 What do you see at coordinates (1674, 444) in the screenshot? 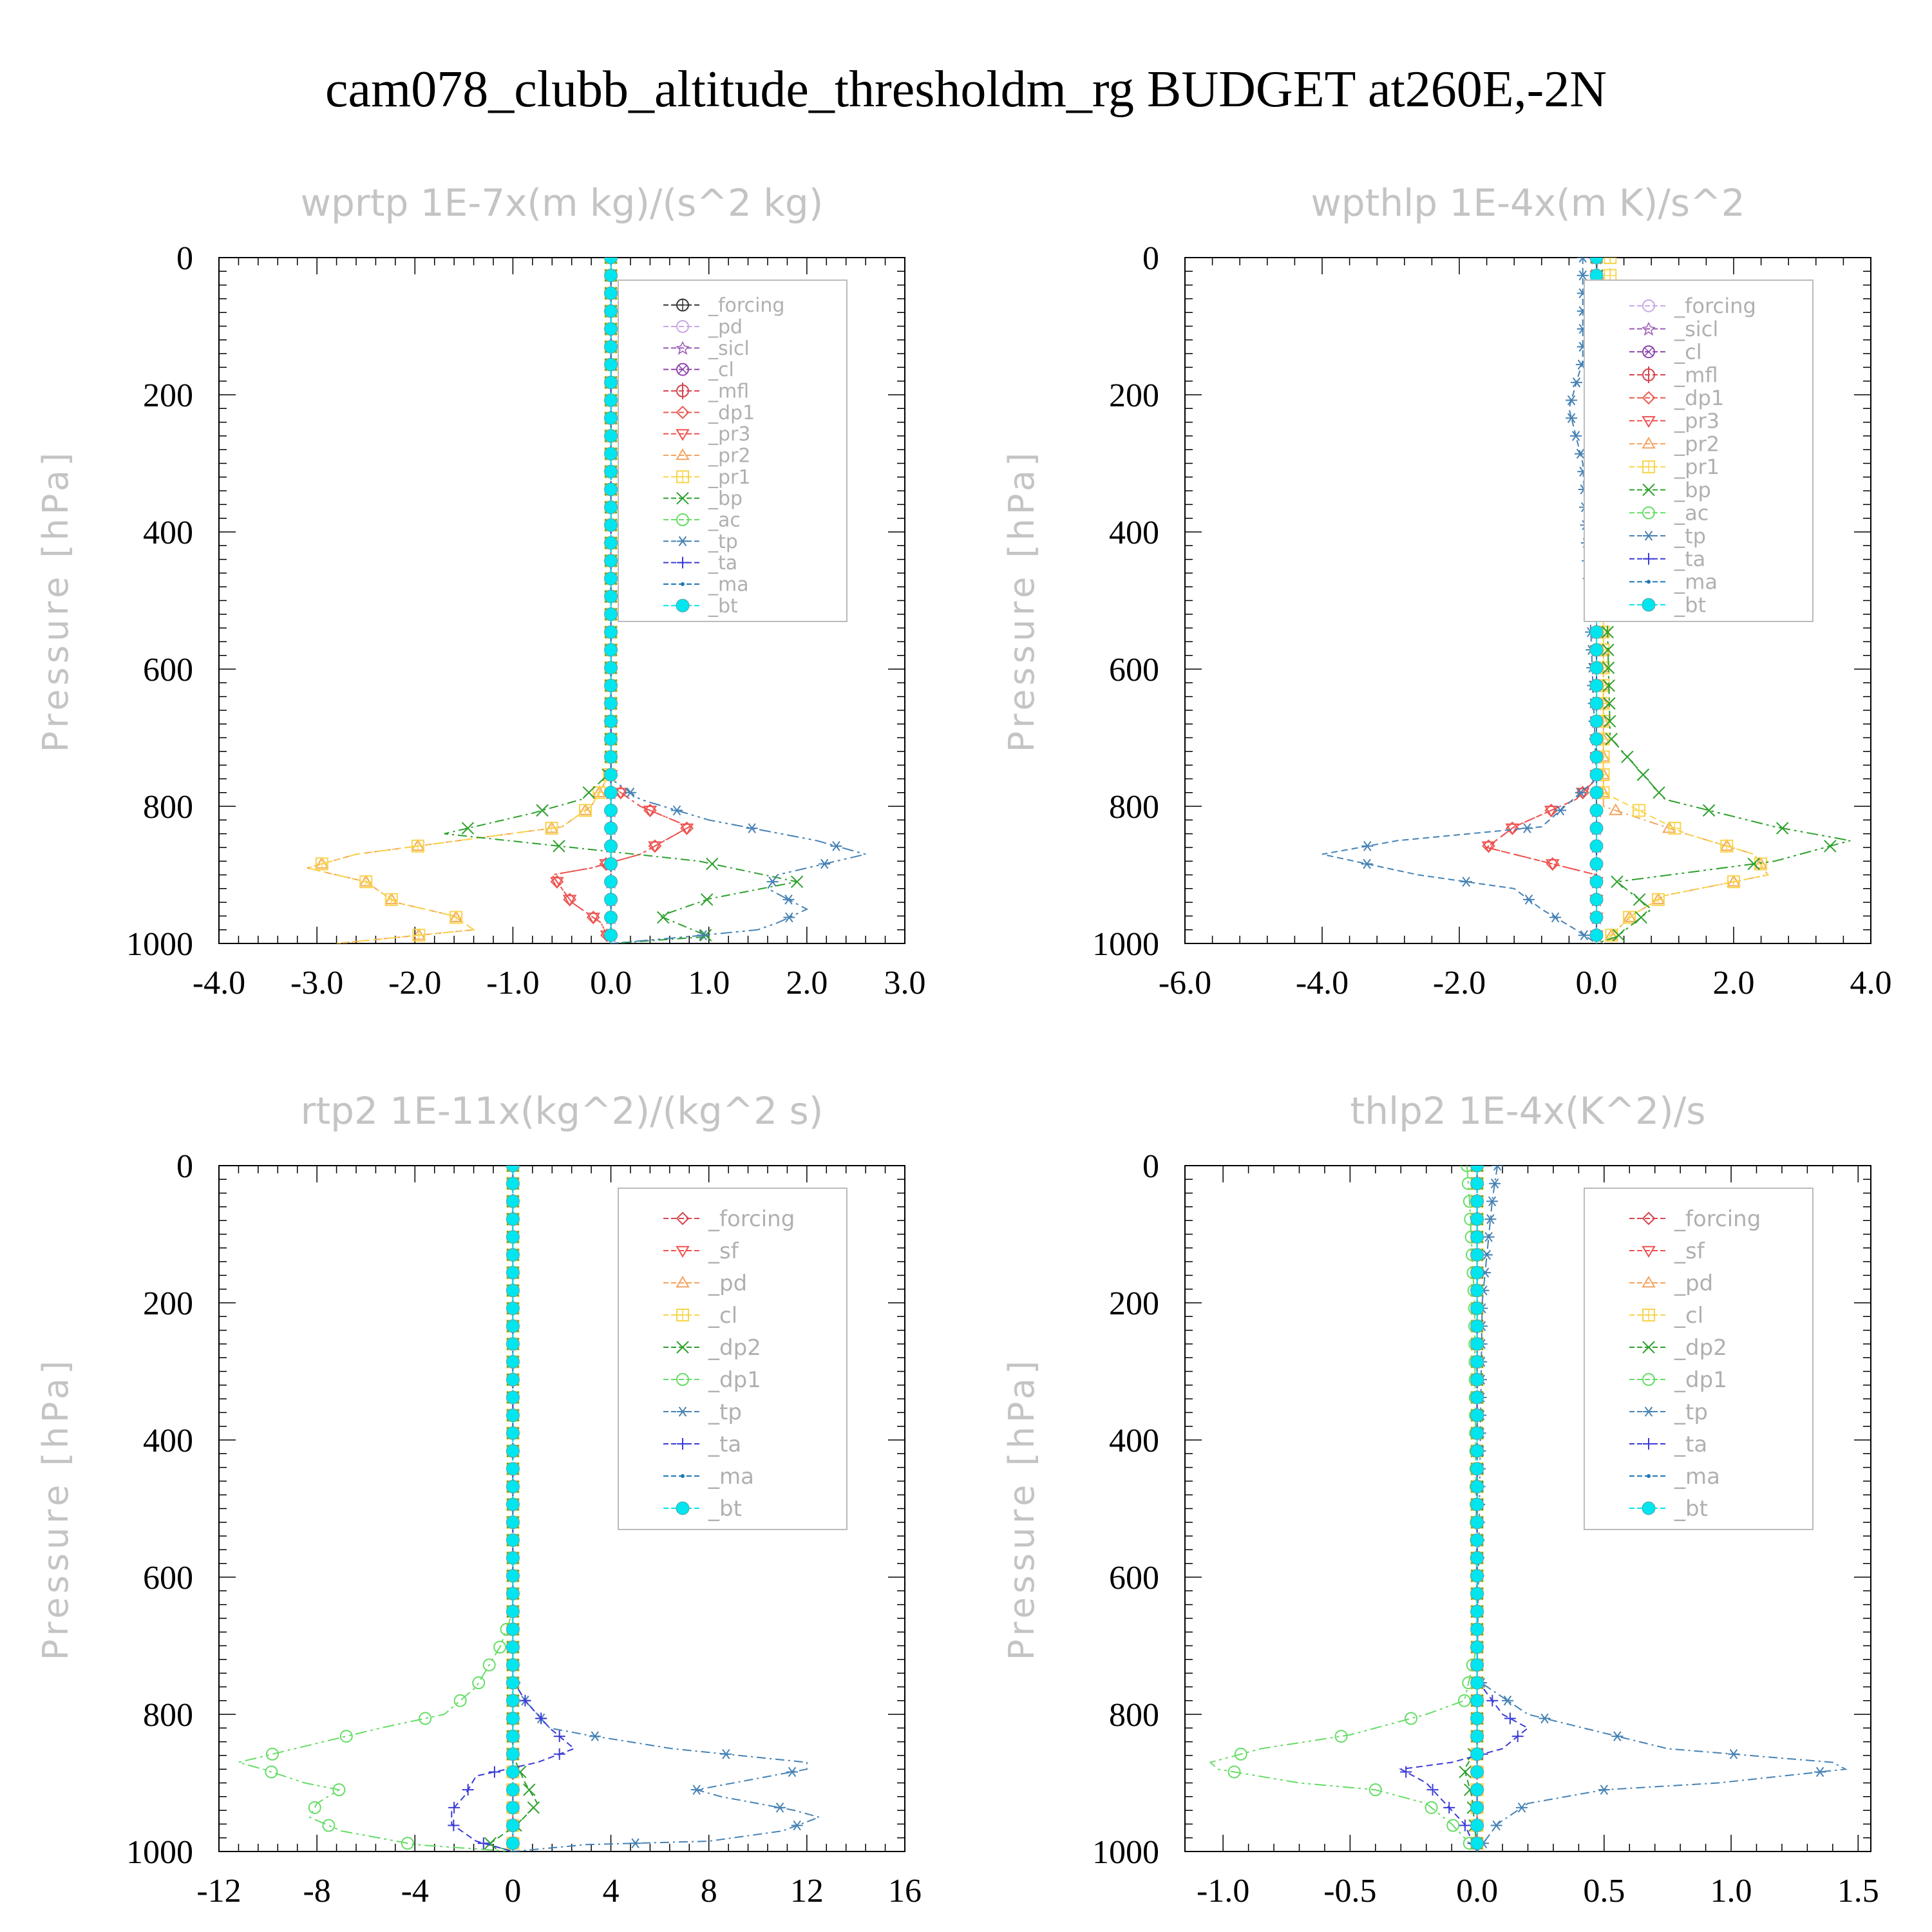
I see `legend-entry: _pr2` at bounding box center [1674, 444].